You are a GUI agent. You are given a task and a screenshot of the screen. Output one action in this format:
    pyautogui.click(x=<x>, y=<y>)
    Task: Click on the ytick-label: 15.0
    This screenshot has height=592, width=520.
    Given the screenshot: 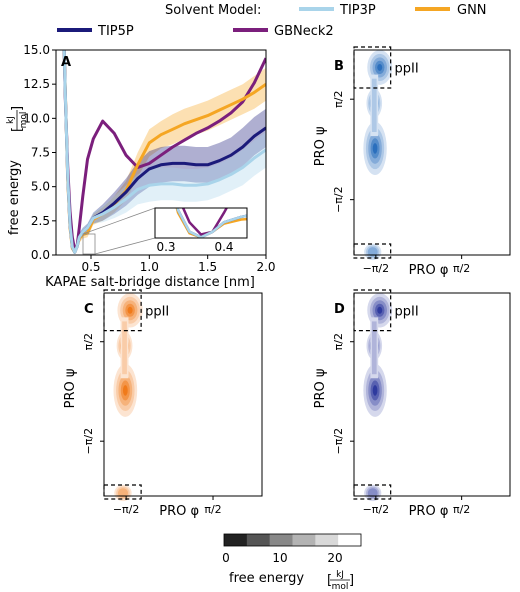 What is the action you would take?
    pyautogui.click(x=36, y=50)
    